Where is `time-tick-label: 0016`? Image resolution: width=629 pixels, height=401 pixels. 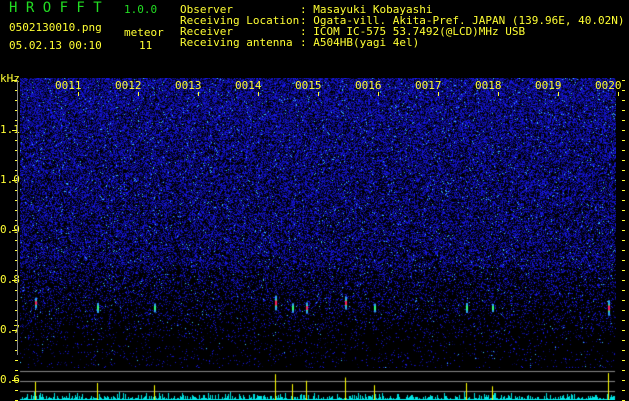 time-tick-label: 0016 is located at coordinates (368, 85).